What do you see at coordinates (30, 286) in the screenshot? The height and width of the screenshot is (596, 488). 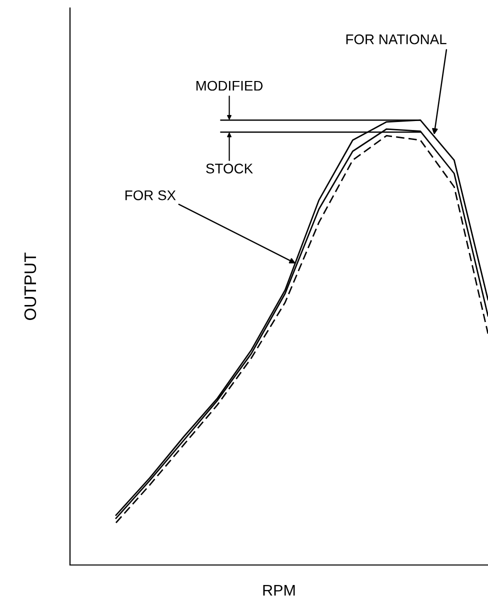 I see `y-axis-title: OUTPUT` at bounding box center [30, 286].